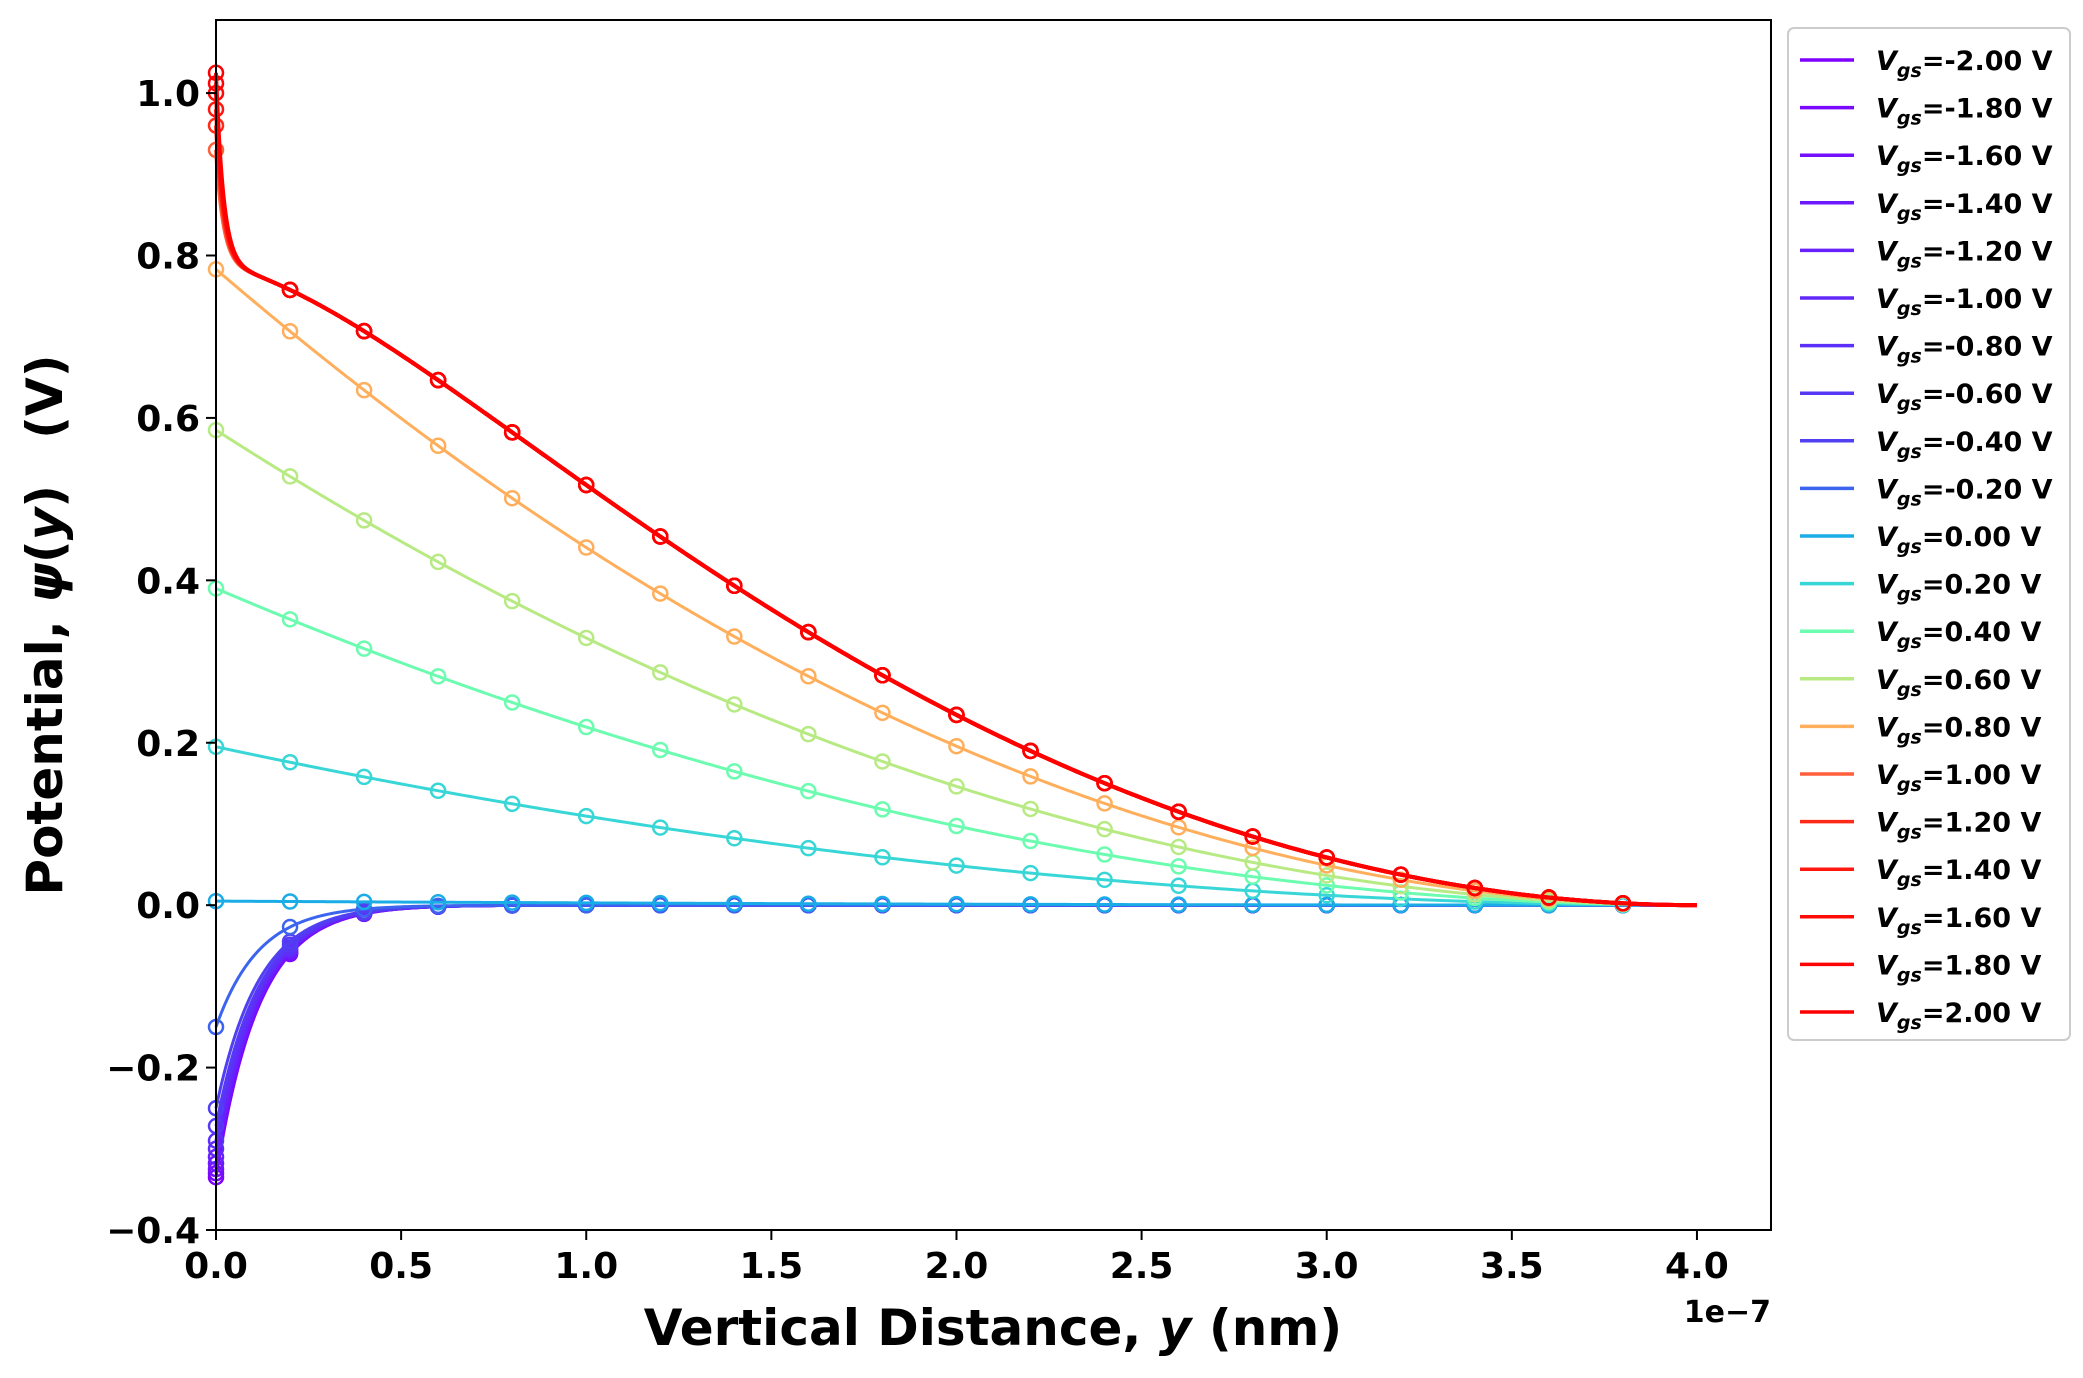 Image resolution: width=2083 pixels, height=1378 pixels. What do you see at coordinates (1982, 965) in the screenshot?
I see `legend-label-value: =1.80 V` at bounding box center [1982, 965].